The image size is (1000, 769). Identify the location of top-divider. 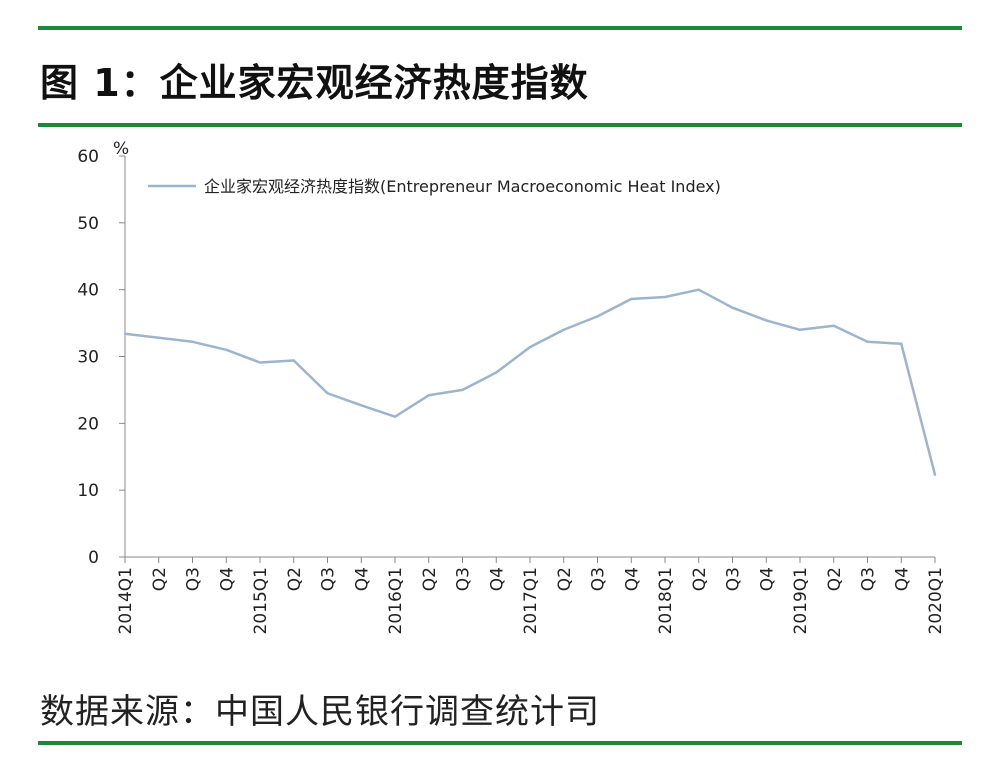
(500, 28).